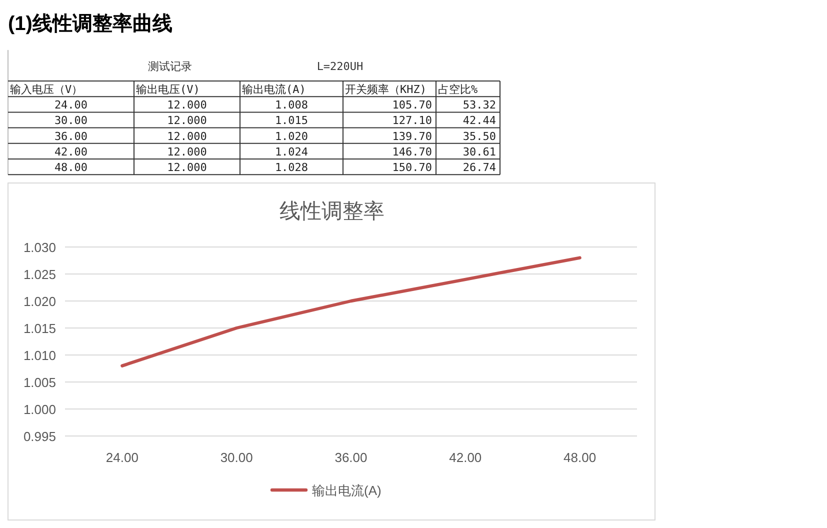 The height and width of the screenshot is (528, 827). What do you see at coordinates (291, 167) in the screenshot?
I see `text: 1.028` at bounding box center [291, 167].